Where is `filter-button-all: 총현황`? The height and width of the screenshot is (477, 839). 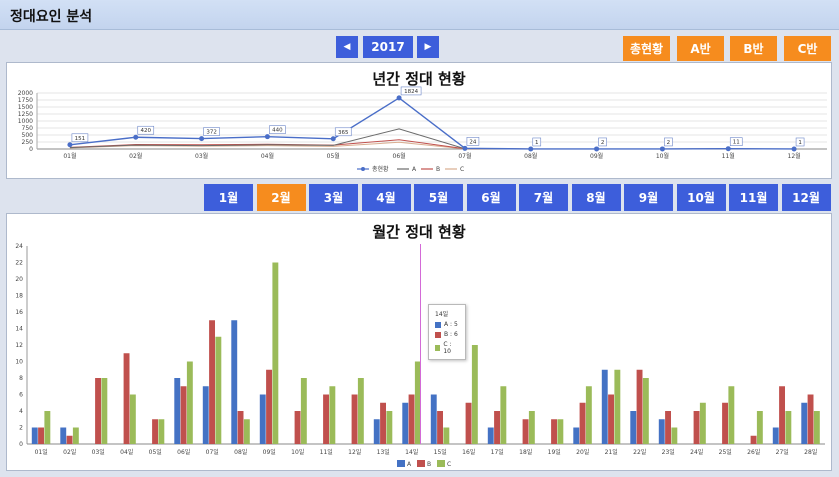
filter-button-all: 총현황 is located at coordinates (646, 48).